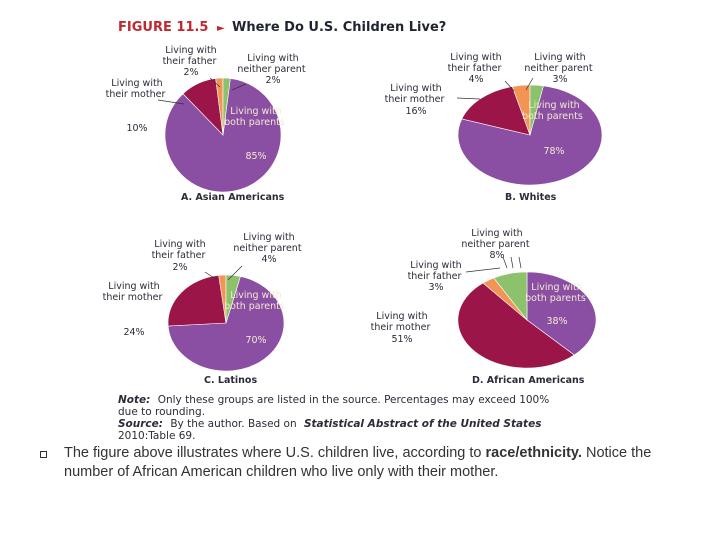  What do you see at coordinates (553, 151) in the screenshot?
I see `value-b-both: 78%` at bounding box center [553, 151].